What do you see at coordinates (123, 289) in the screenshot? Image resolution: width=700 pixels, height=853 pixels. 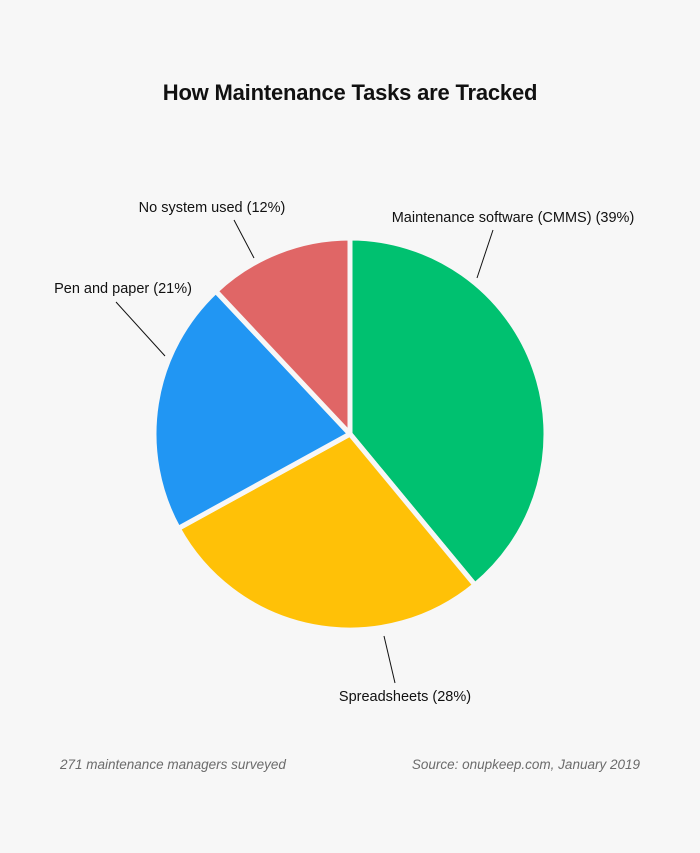 I see `slice-label-2: Pen and paper (21%)` at bounding box center [123, 289].